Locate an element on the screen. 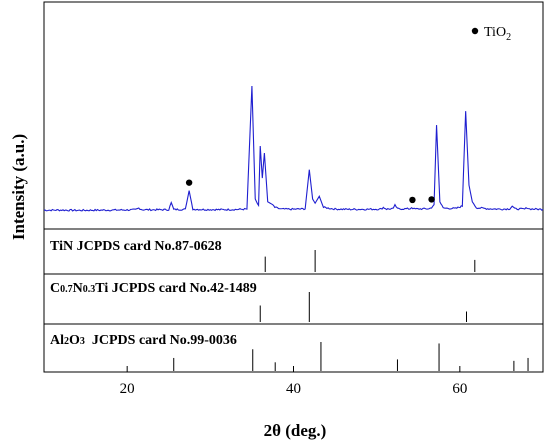  x-tick-label: 20 is located at coordinates (127, 389).